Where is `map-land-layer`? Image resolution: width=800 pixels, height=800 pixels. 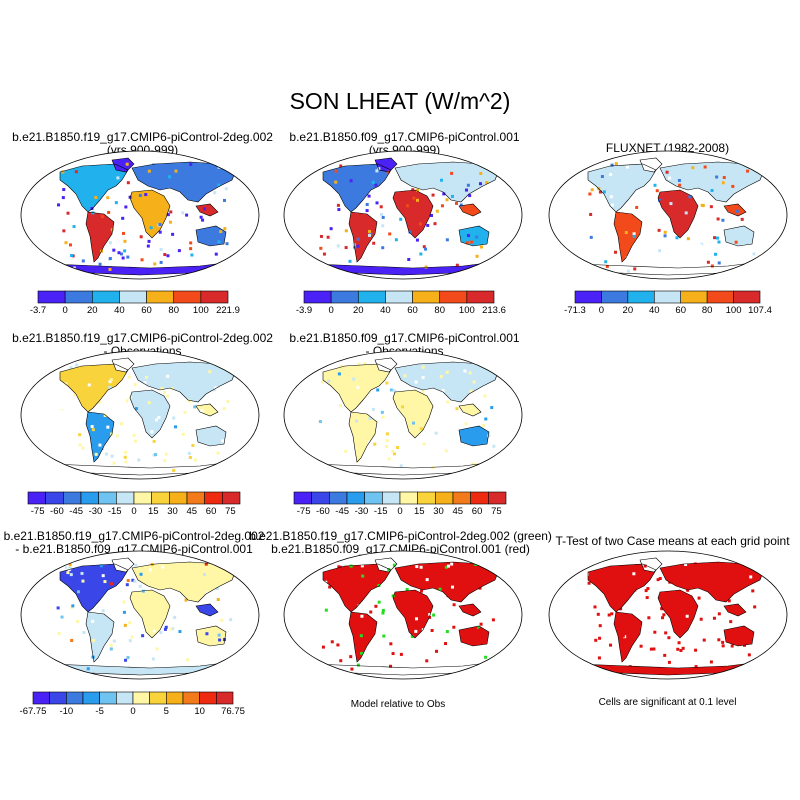 map-land-layer is located at coordinates (671, 616).